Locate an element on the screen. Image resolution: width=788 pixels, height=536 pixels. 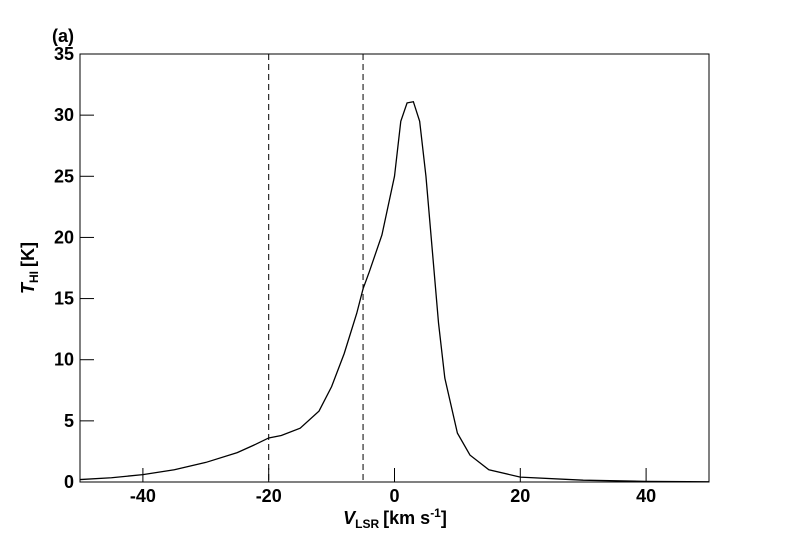
x-sup: -1 is located at coordinates (435, 513).